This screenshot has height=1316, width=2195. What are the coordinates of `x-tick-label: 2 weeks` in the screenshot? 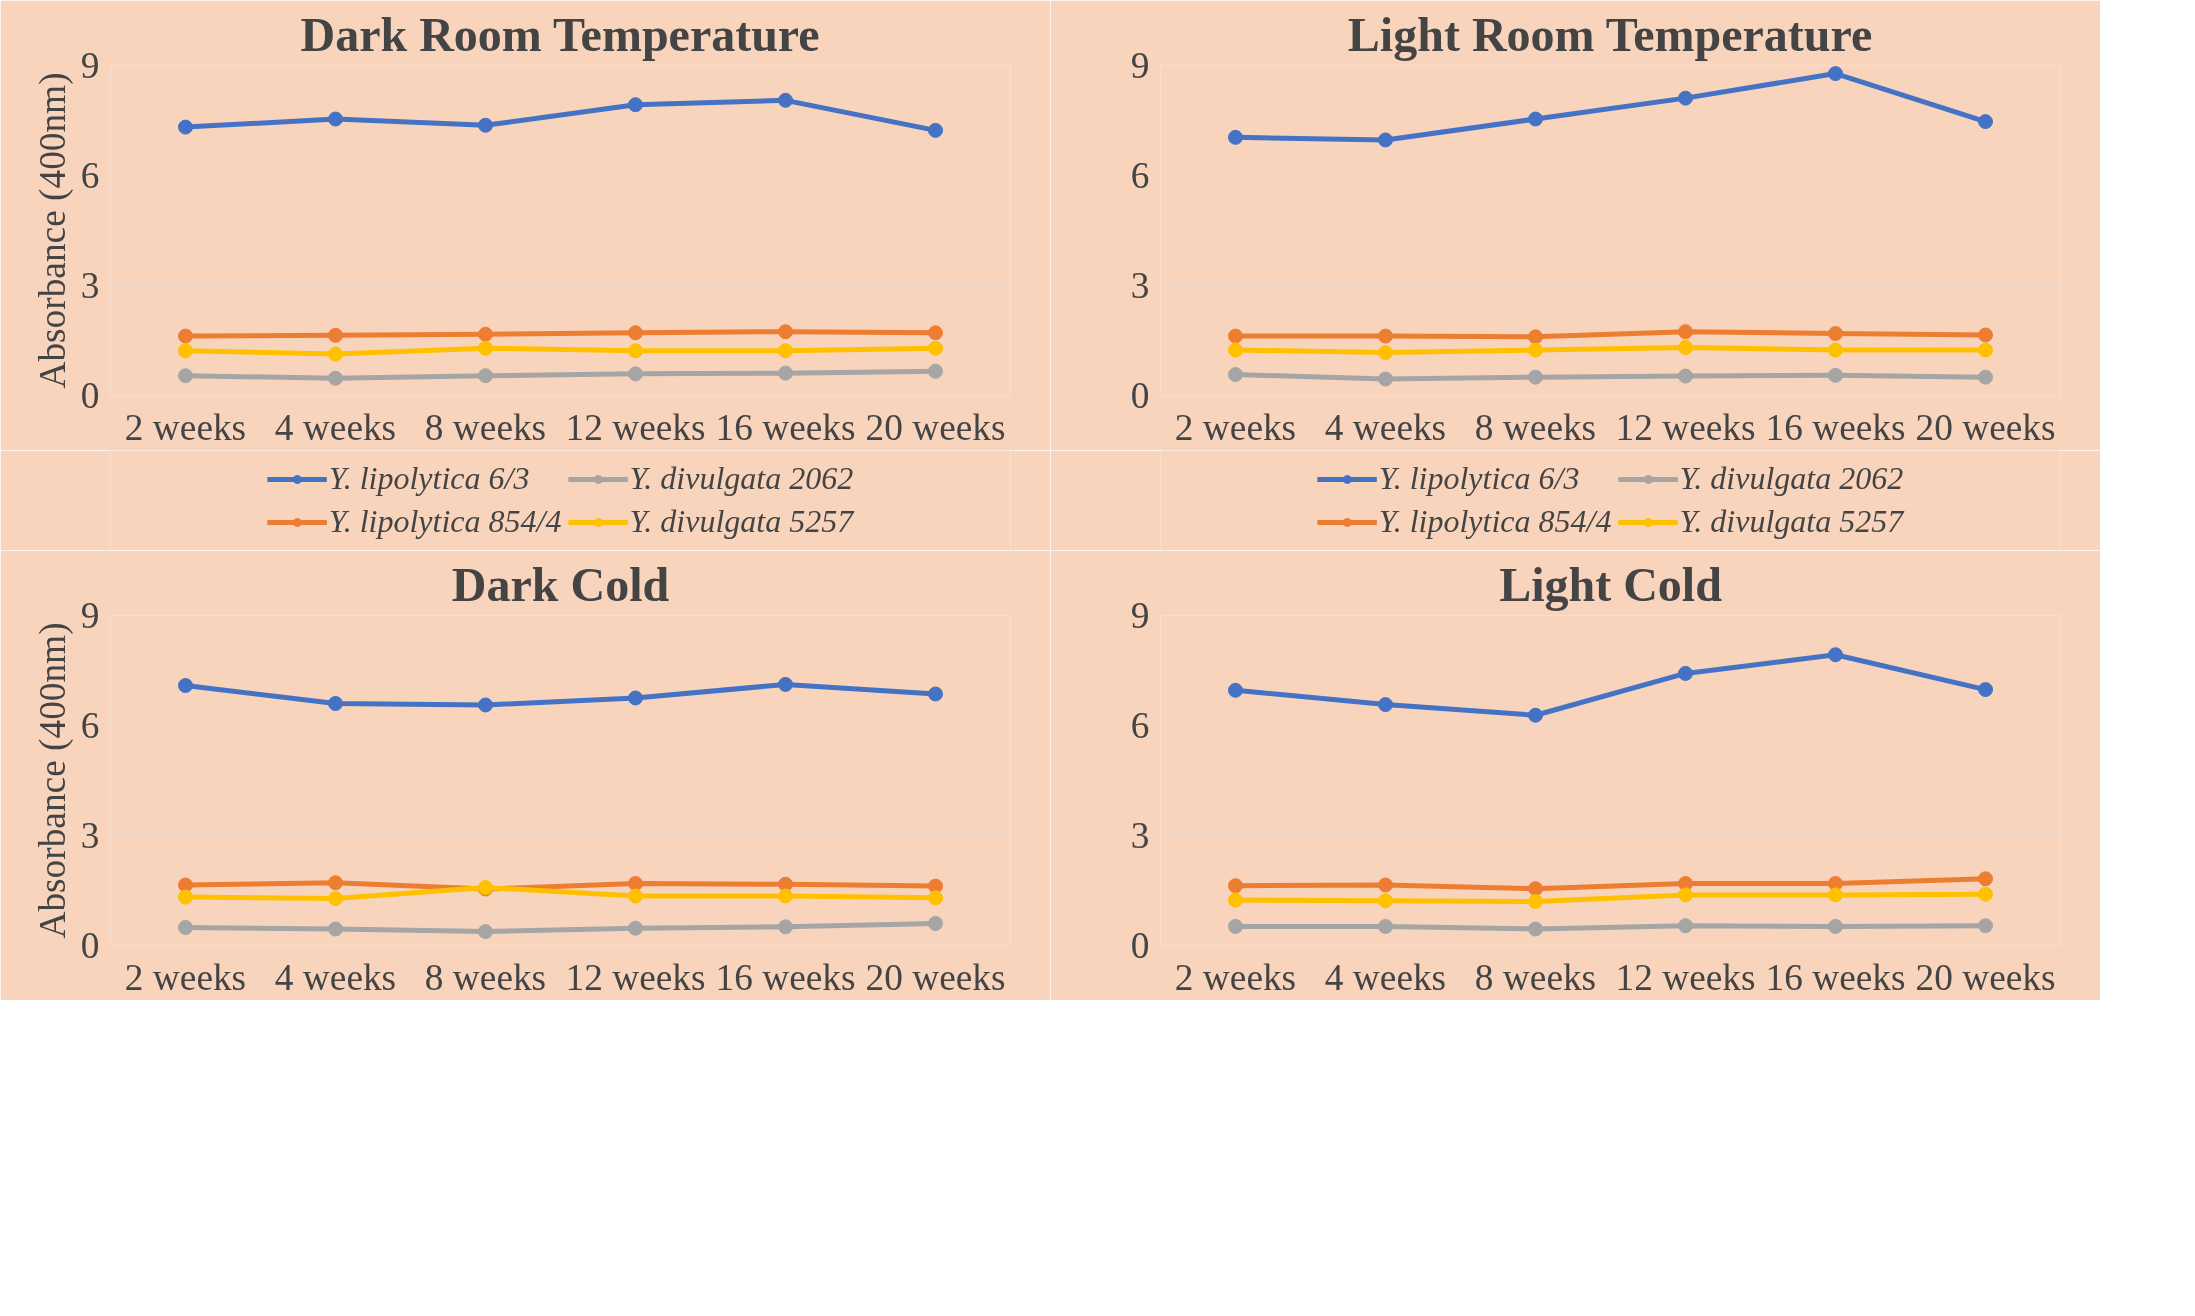 It's located at (185, 977).